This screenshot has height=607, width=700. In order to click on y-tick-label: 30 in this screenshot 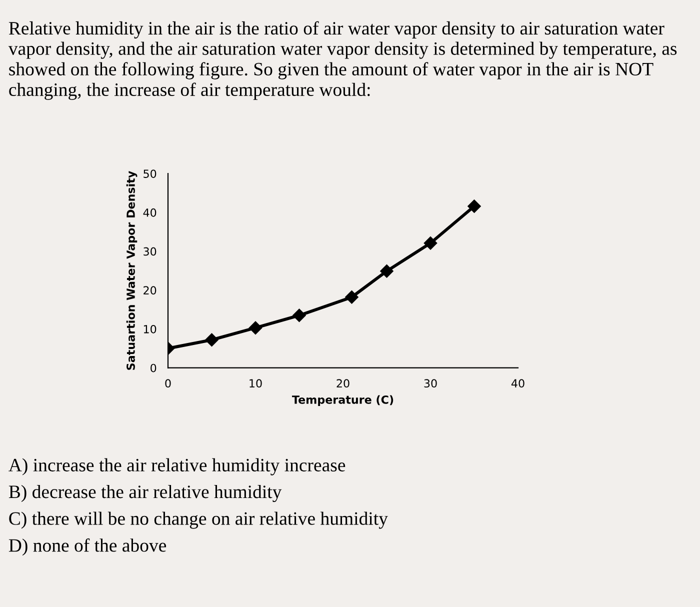, I will do `click(150, 251)`.